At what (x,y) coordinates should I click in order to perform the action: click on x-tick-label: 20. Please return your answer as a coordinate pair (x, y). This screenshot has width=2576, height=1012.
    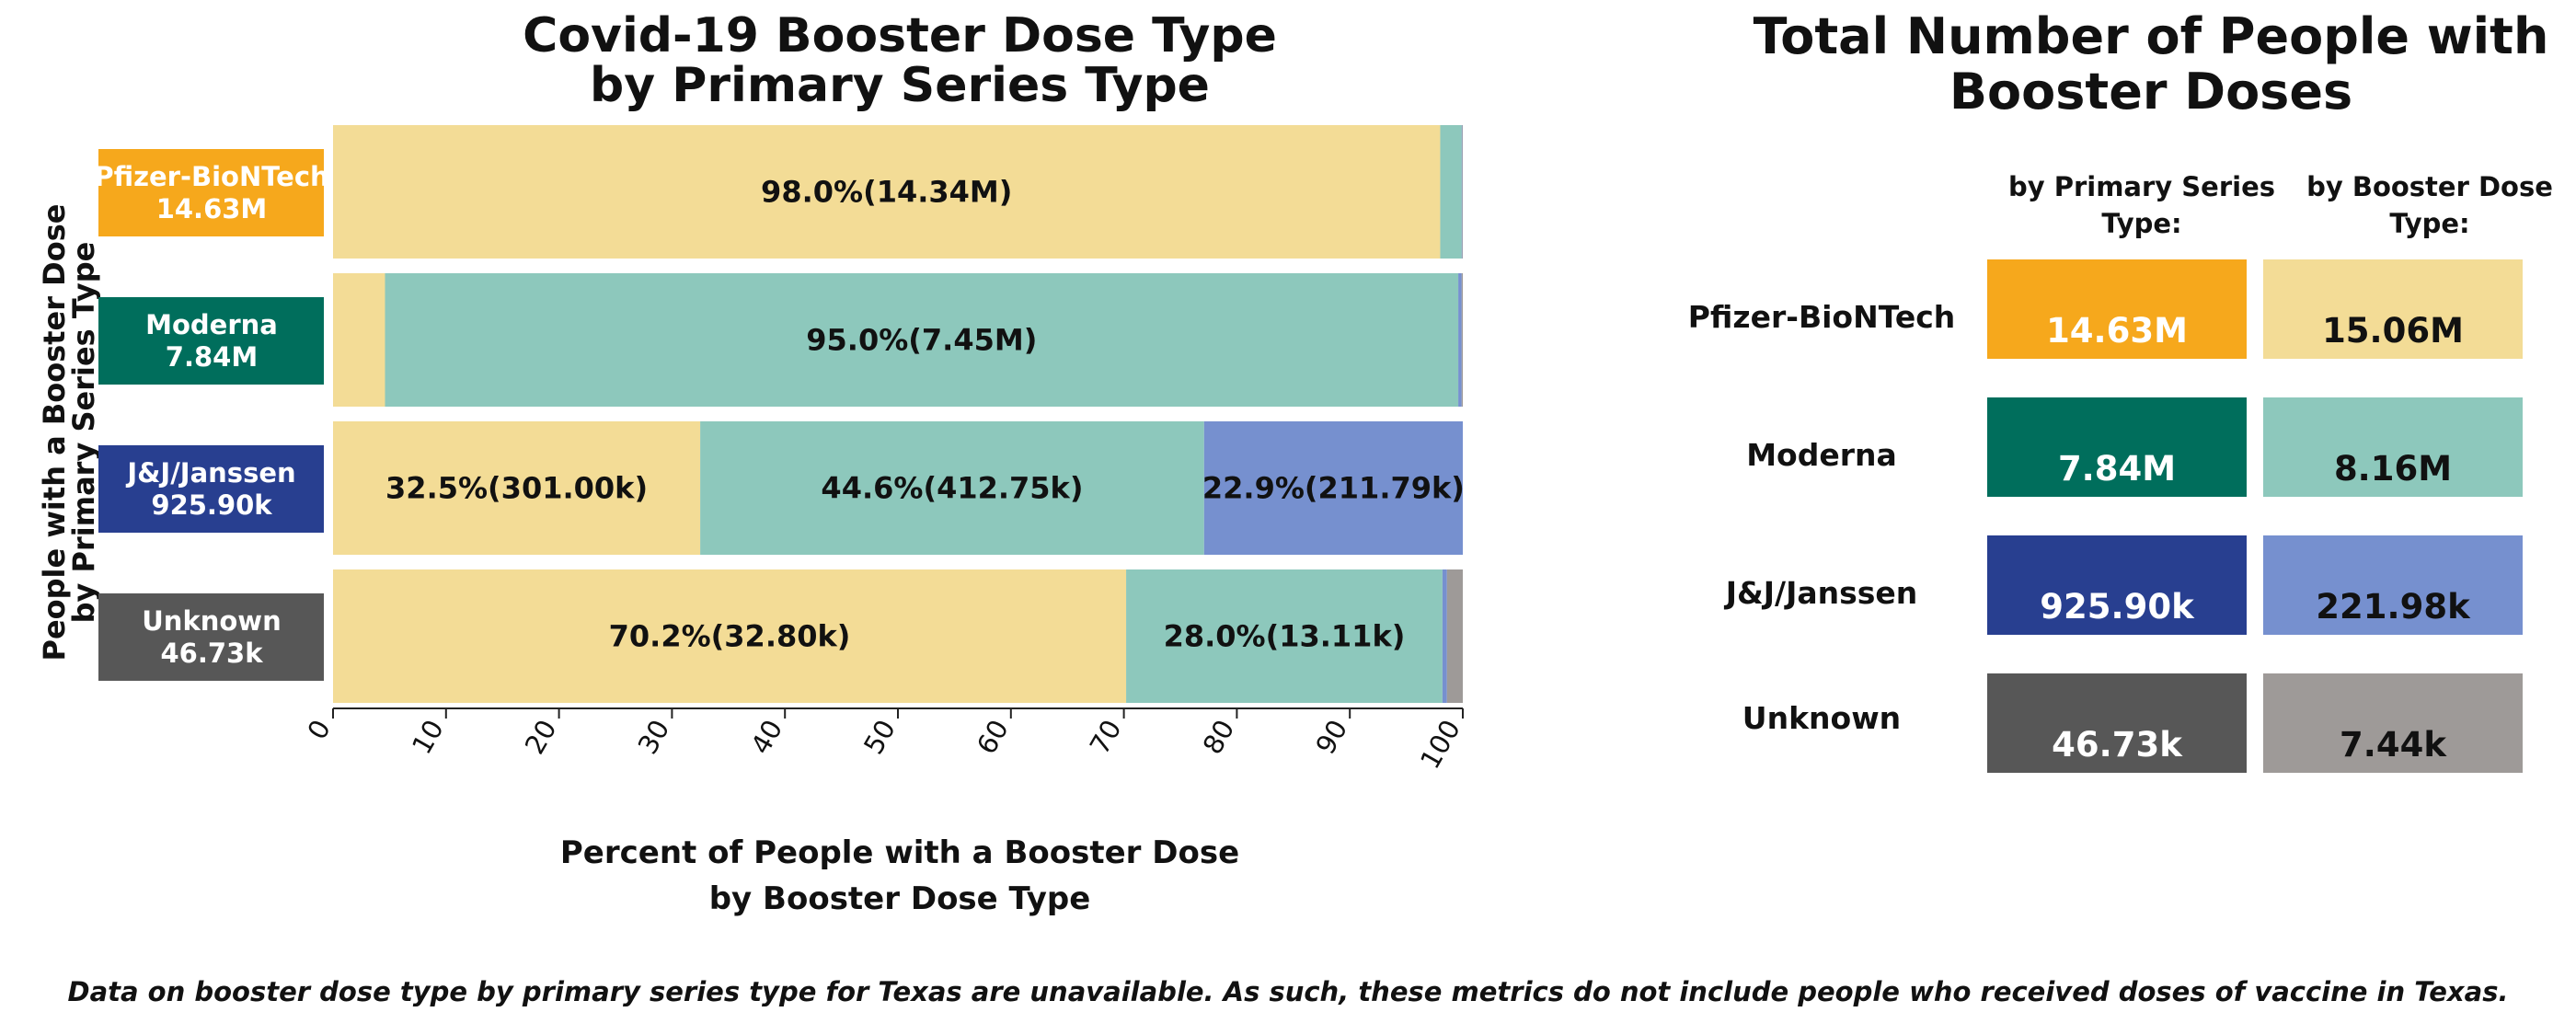
    Looking at the image, I should click on (541, 737).